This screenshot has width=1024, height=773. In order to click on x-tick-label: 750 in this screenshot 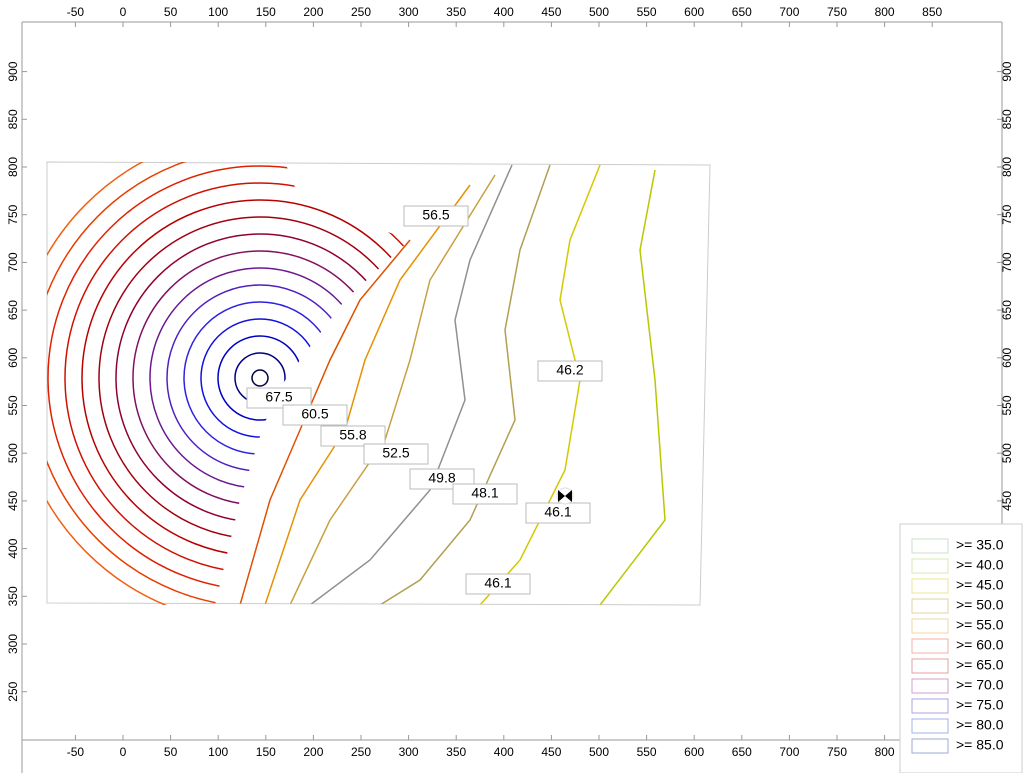, I will do `click(837, 752)`.